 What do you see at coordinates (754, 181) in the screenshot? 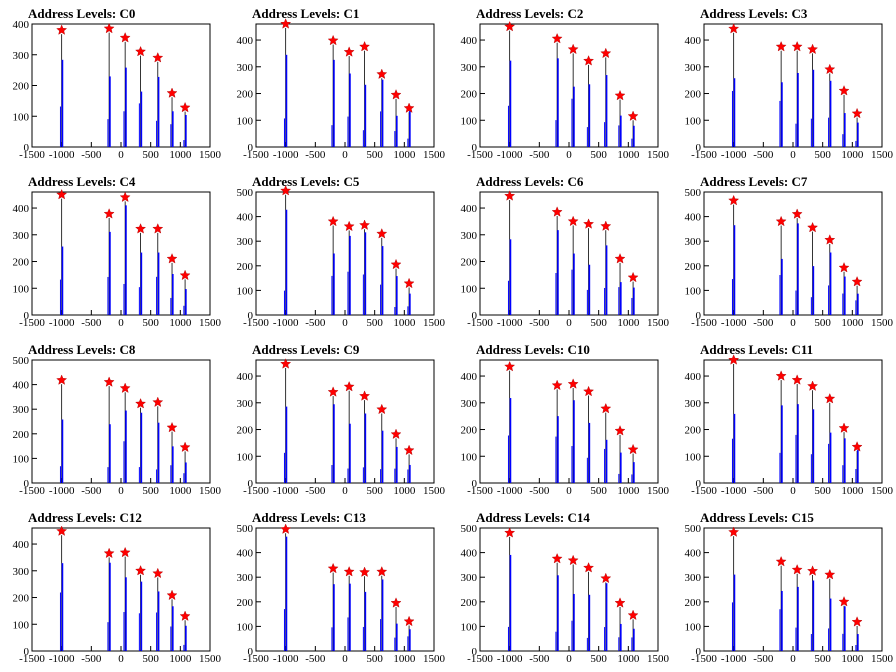
I see `chart-title: Address Levels: C7` at bounding box center [754, 181].